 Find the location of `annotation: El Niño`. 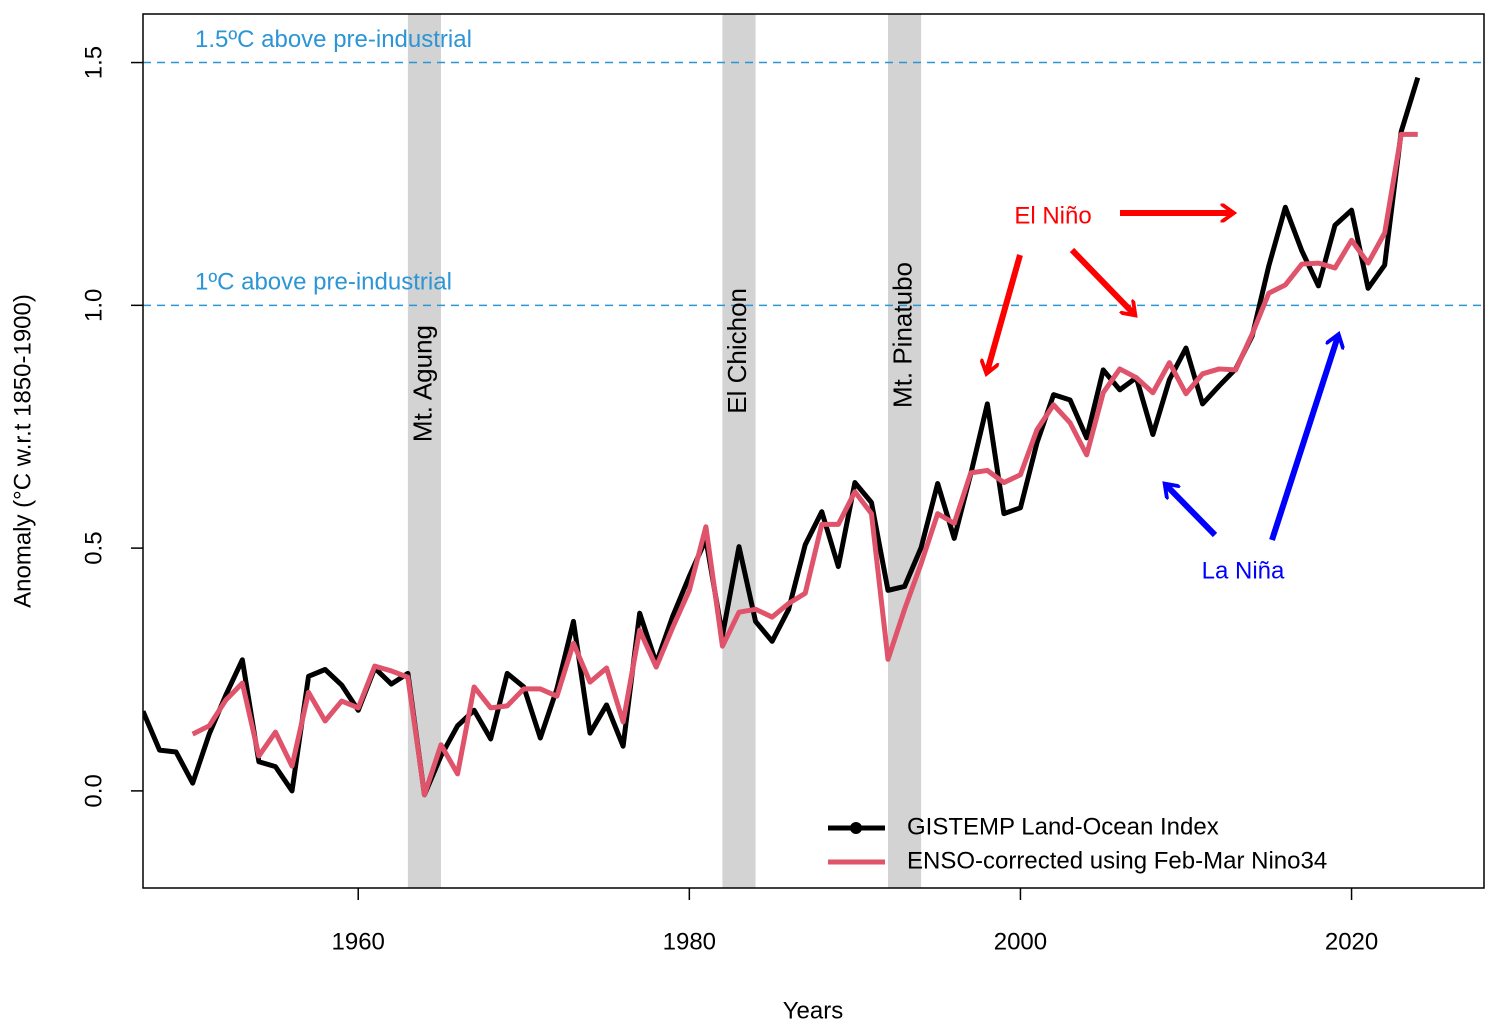

annotation: El Niño is located at coordinates (1052, 215).